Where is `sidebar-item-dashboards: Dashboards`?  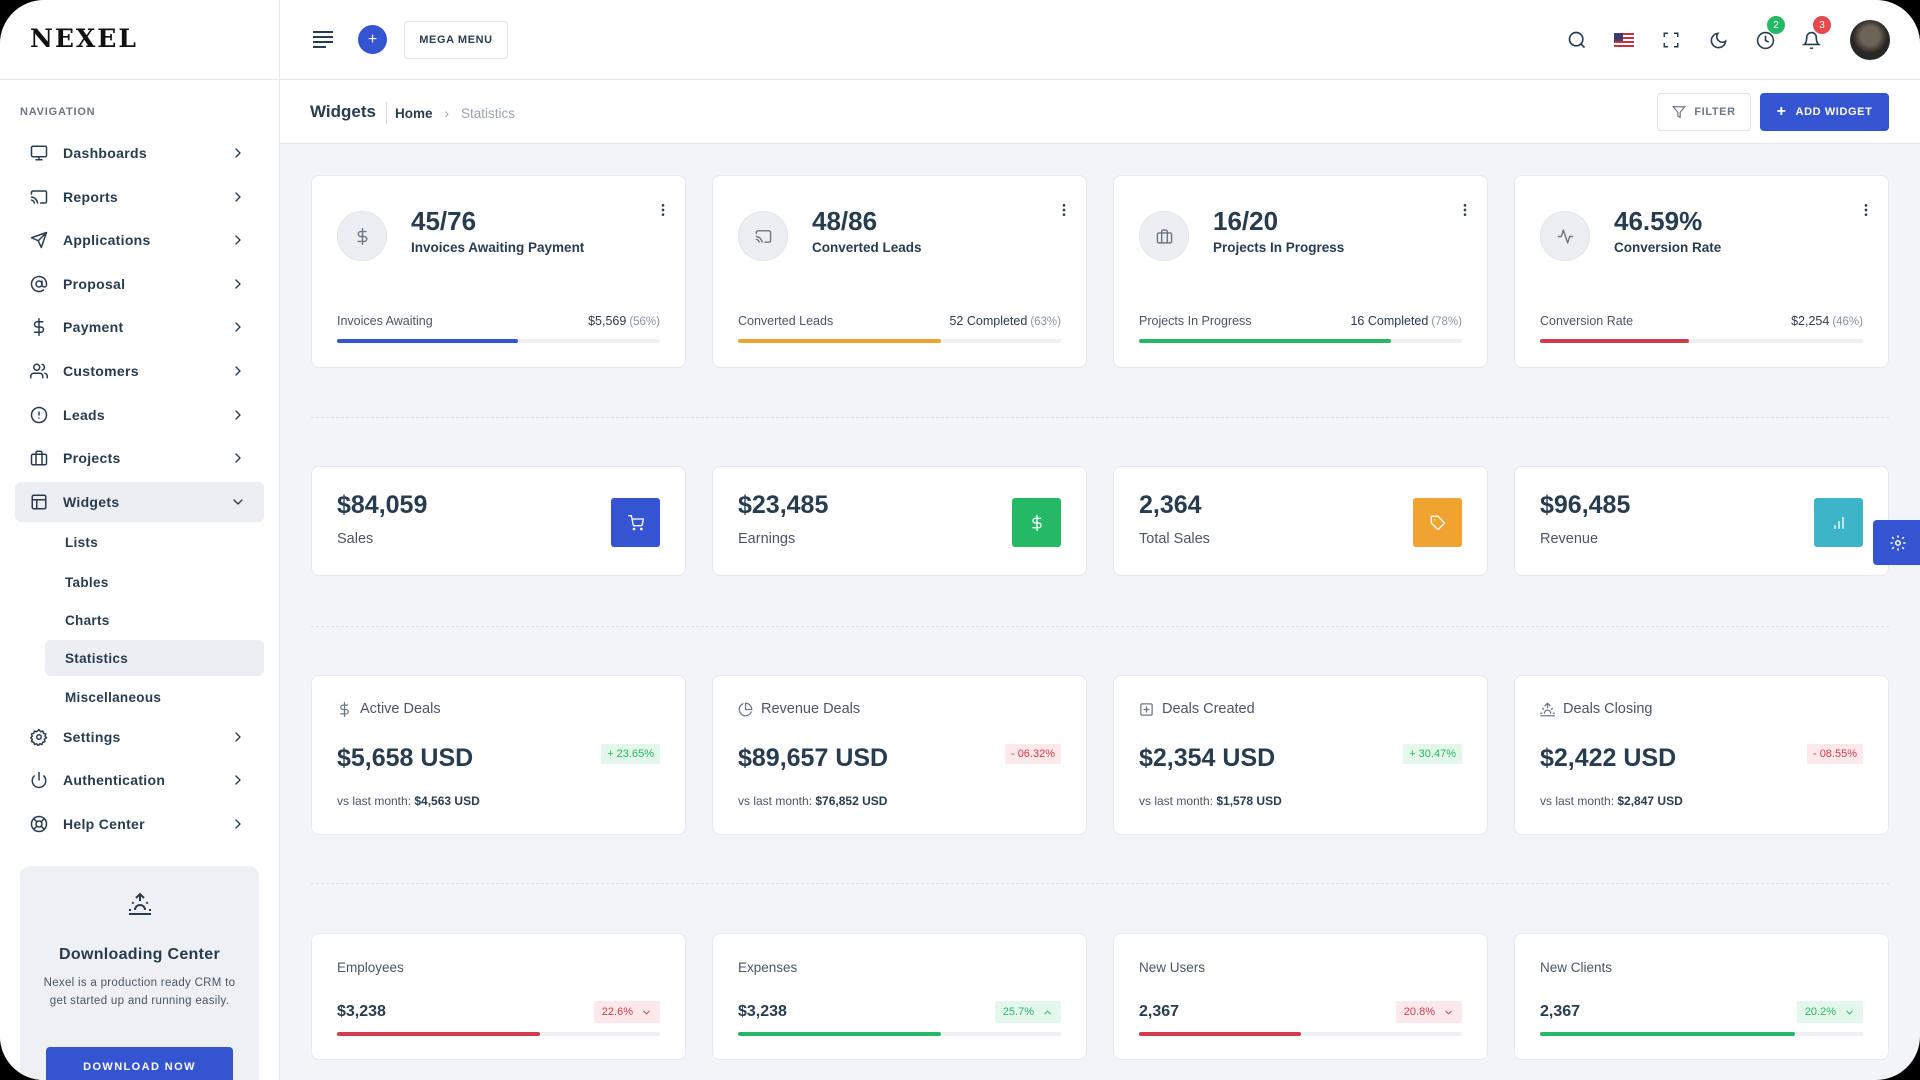
sidebar-item-dashboards: Dashboards is located at coordinates (139, 153).